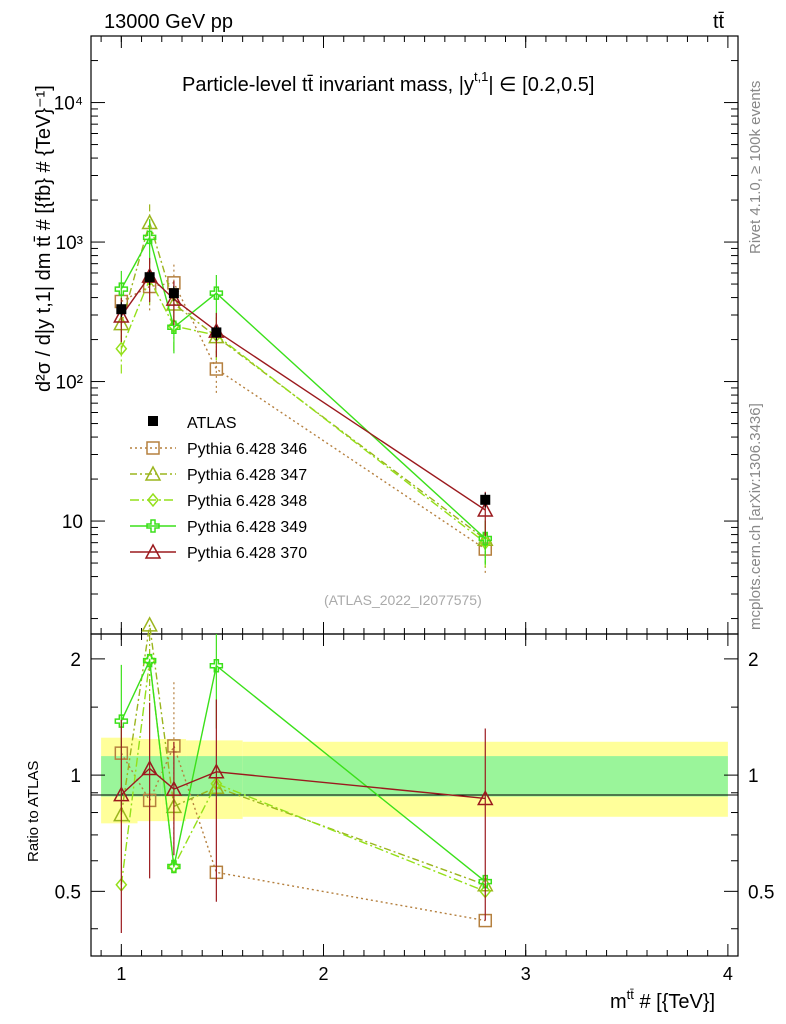  Describe the element at coordinates (33, 811) in the screenshot. I see `ratio-y-axis-label: Ratio to ATLAS` at that location.